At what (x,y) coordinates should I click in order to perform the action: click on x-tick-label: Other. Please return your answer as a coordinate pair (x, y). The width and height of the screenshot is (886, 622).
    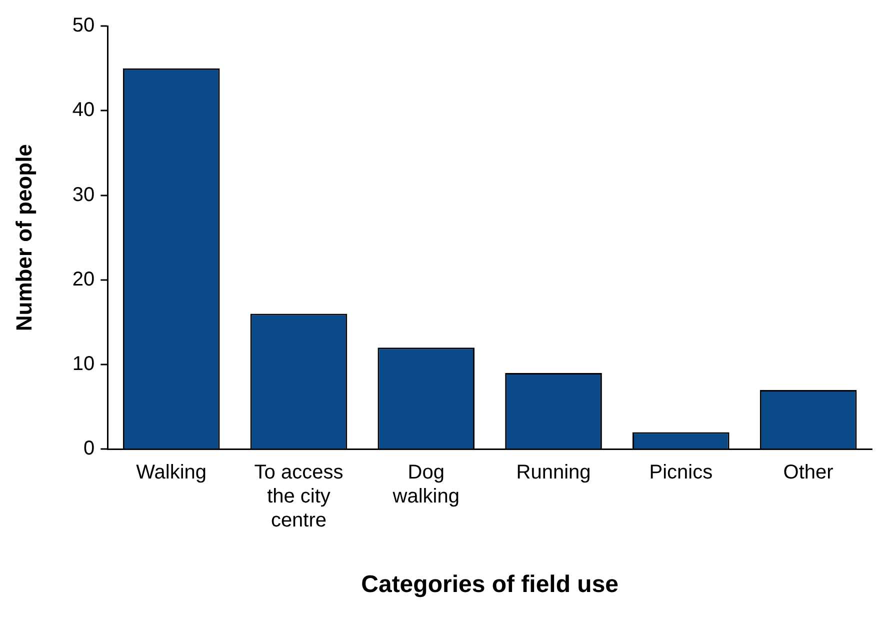
    Looking at the image, I should click on (808, 473).